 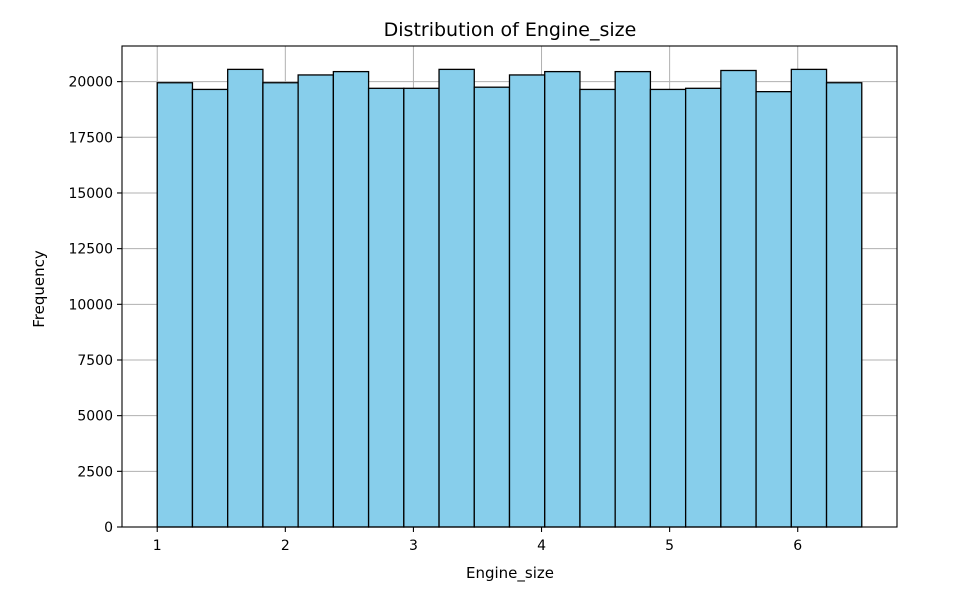 I want to click on y-tick-label: 17500, so click(x=90, y=138).